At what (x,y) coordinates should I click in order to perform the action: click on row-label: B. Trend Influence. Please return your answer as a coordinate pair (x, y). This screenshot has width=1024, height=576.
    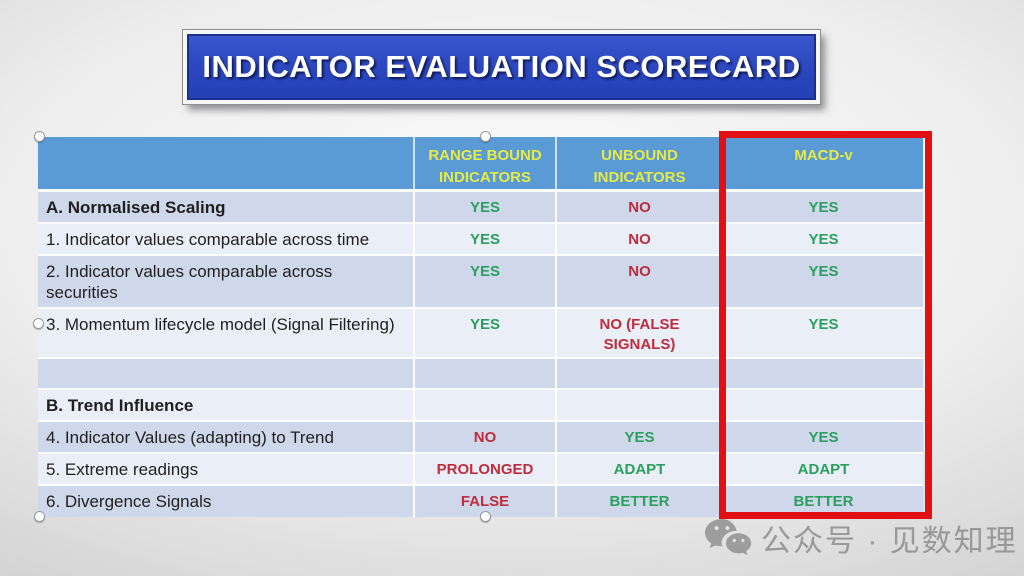
    Looking at the image, I should click on (120, 405).